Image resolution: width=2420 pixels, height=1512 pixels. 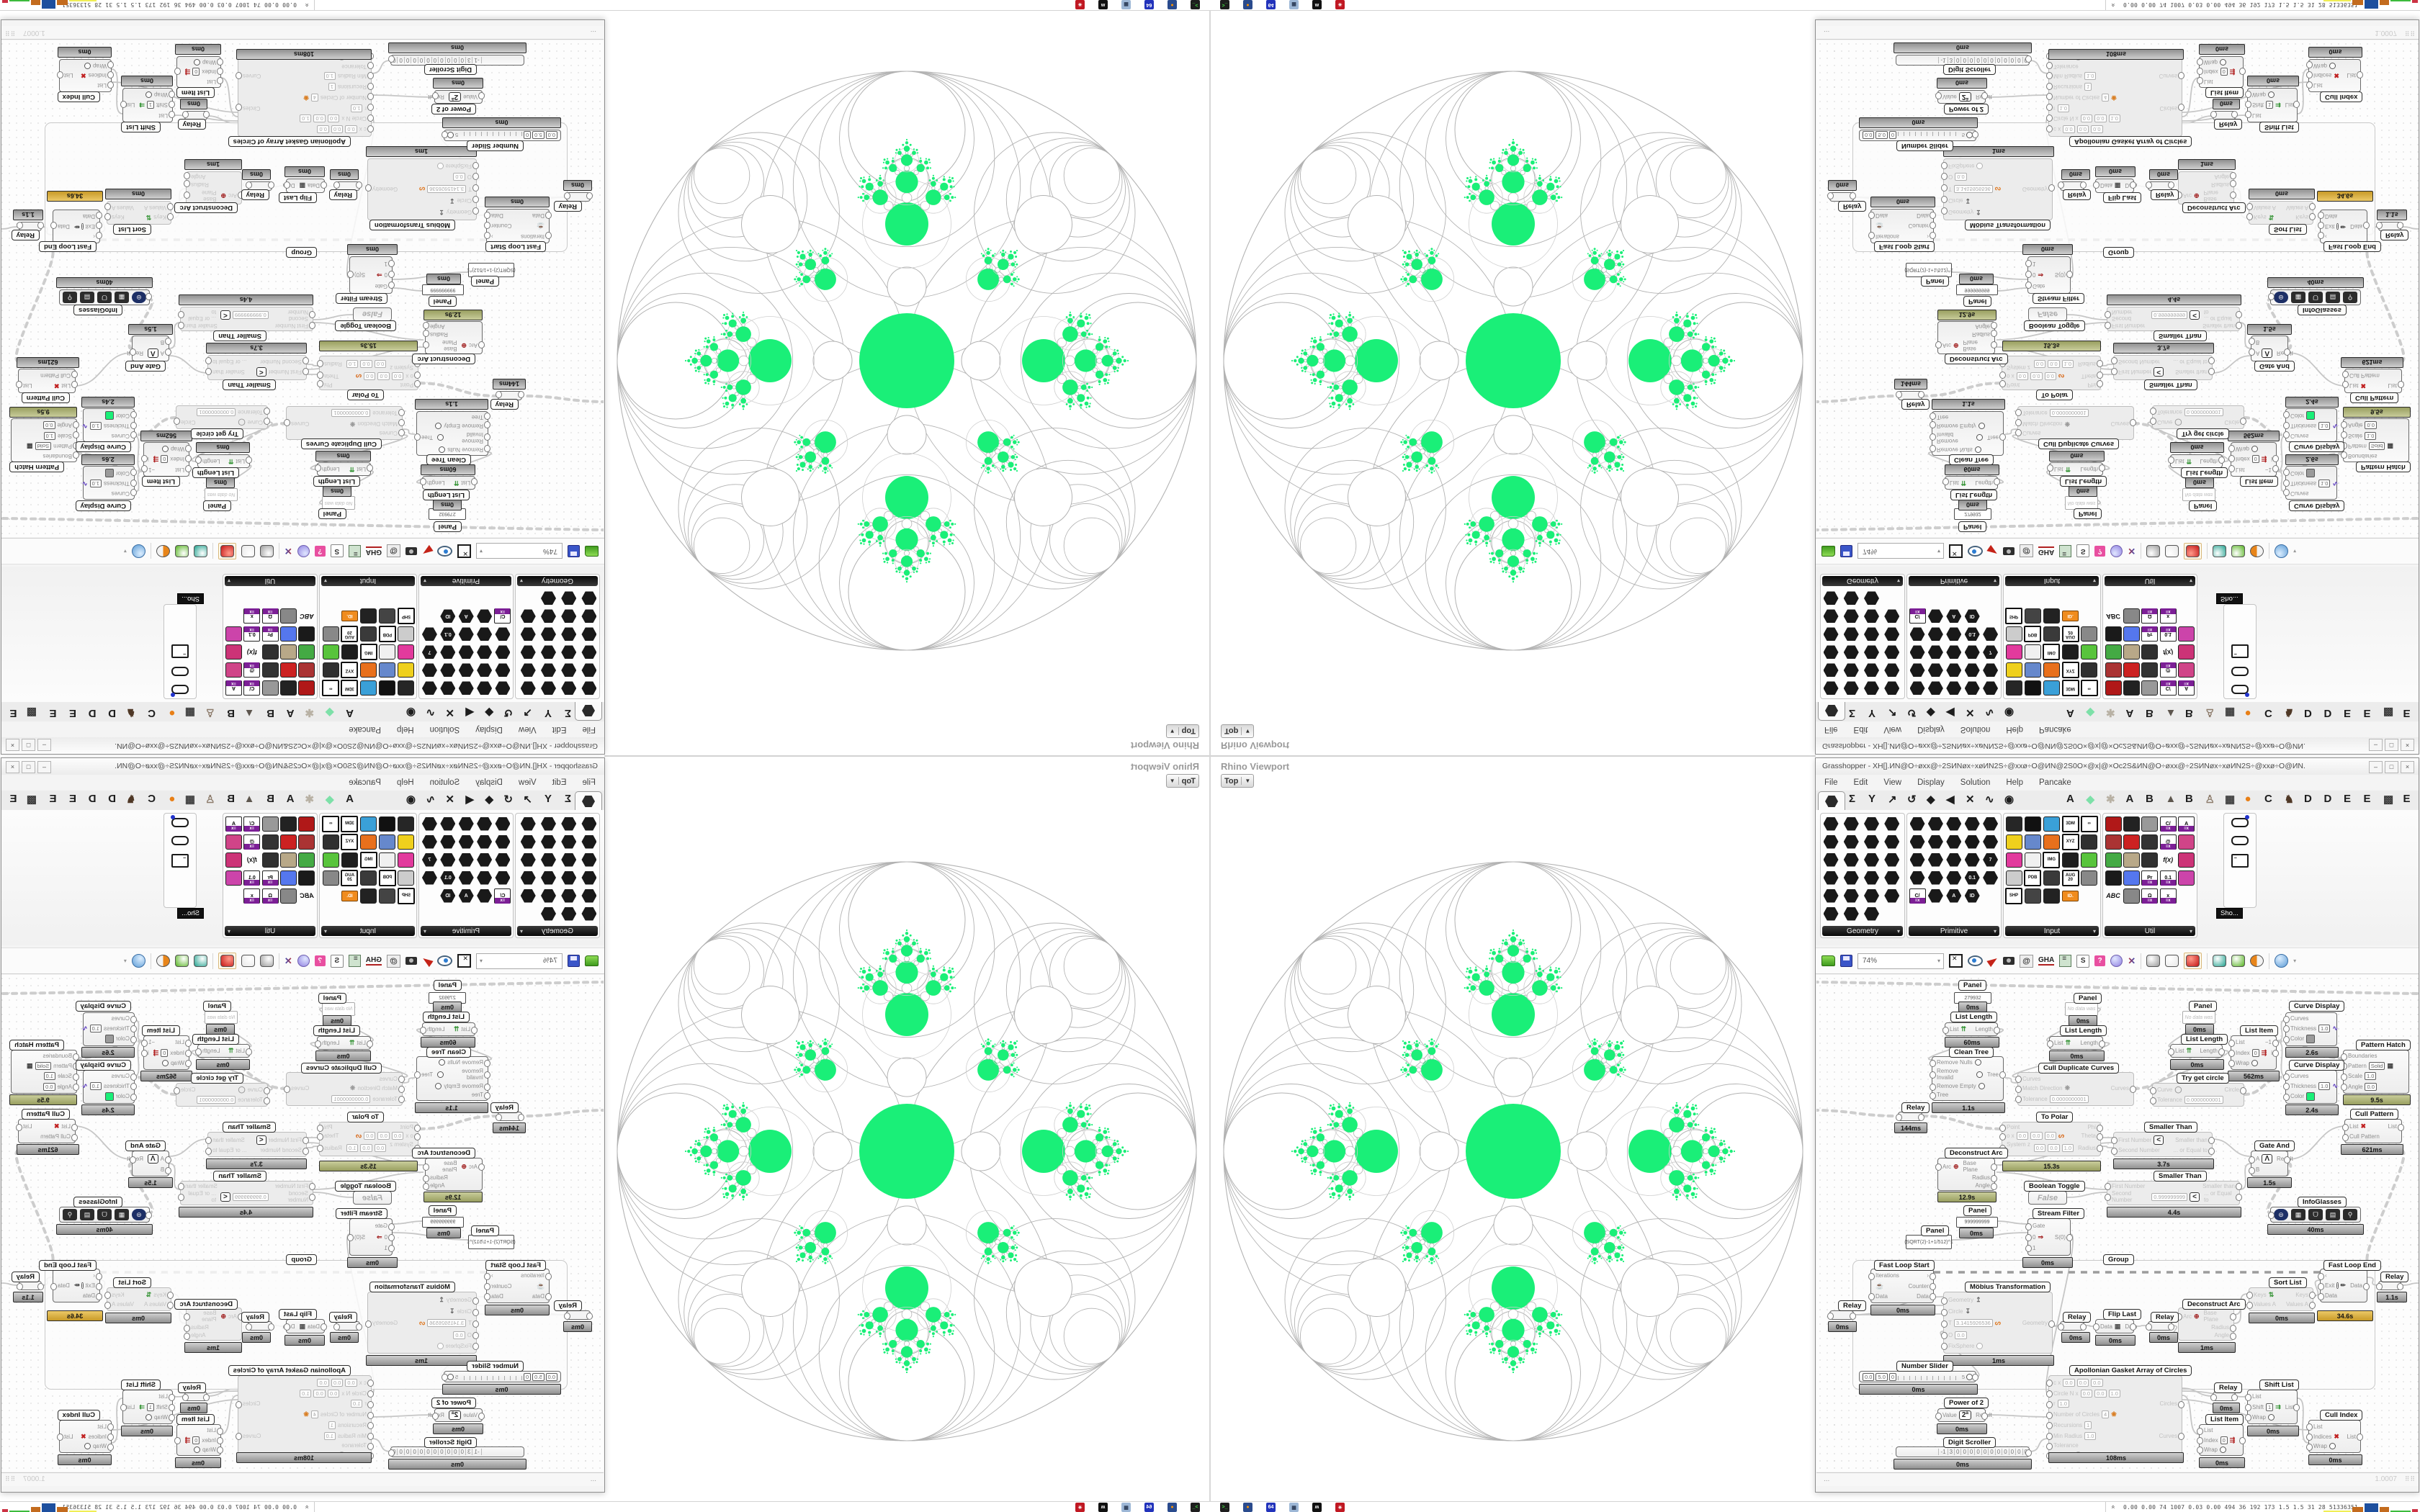 What do you see at coordinates (2055, 782) in the screenshot?
I see `menu-item-pancake: Pancake` at bounding box center [2055, 782].